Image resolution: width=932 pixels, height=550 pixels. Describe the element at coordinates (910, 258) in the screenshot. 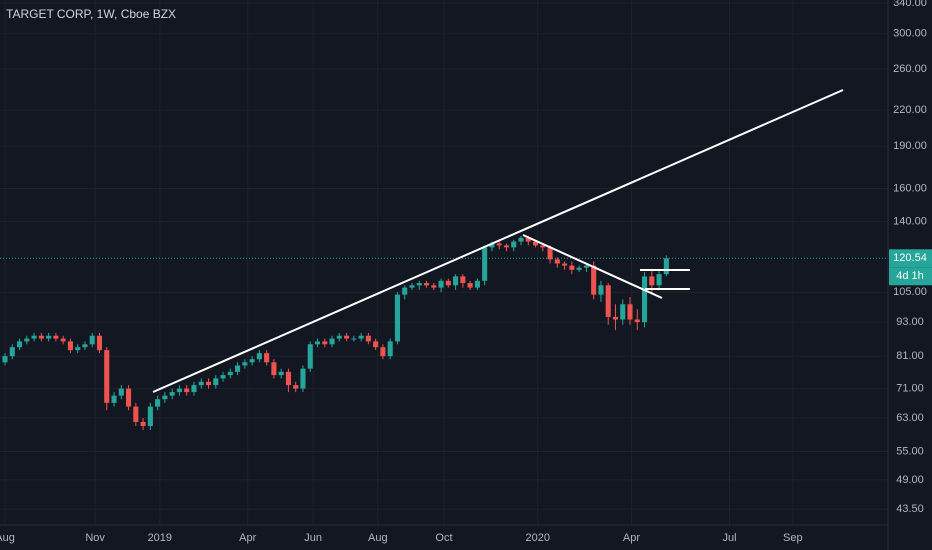

I see `last-price-label: 120.54` at that location.